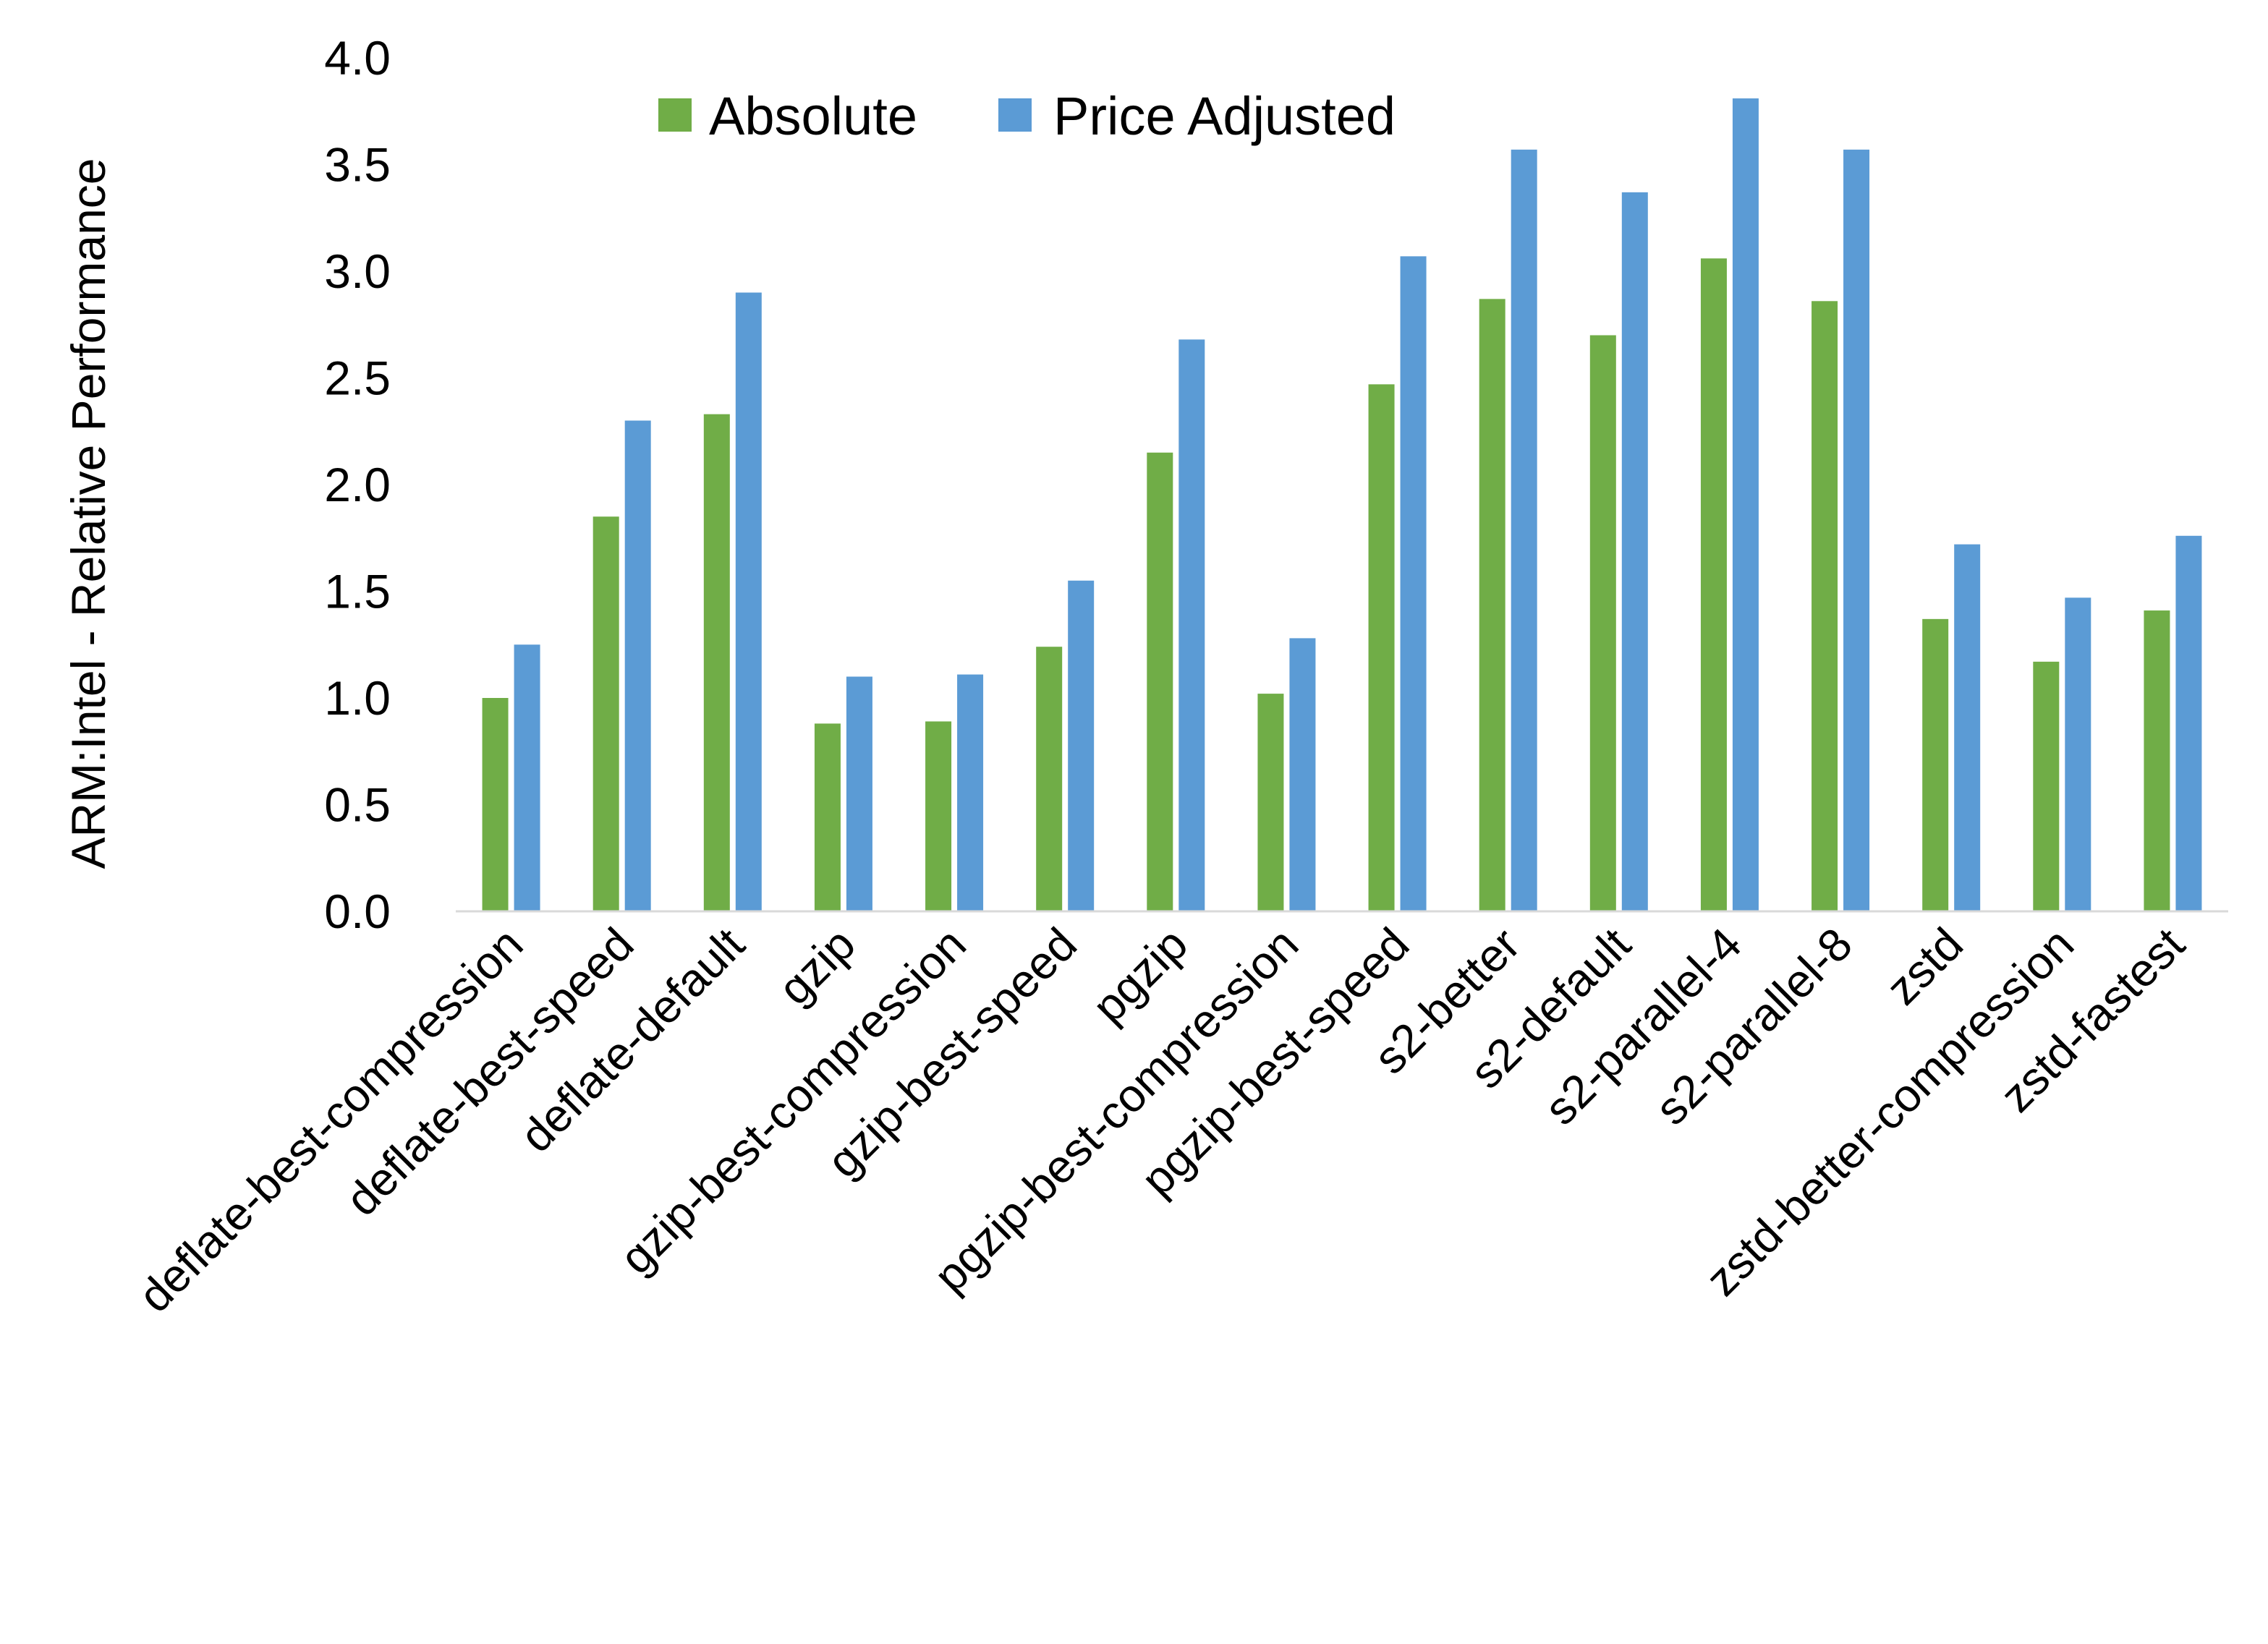 Image resolution: width=2268 pixels, height=1644 pixels. I want to click on bar-price-adjusted-gzip-best-compression, so click(970, 792).